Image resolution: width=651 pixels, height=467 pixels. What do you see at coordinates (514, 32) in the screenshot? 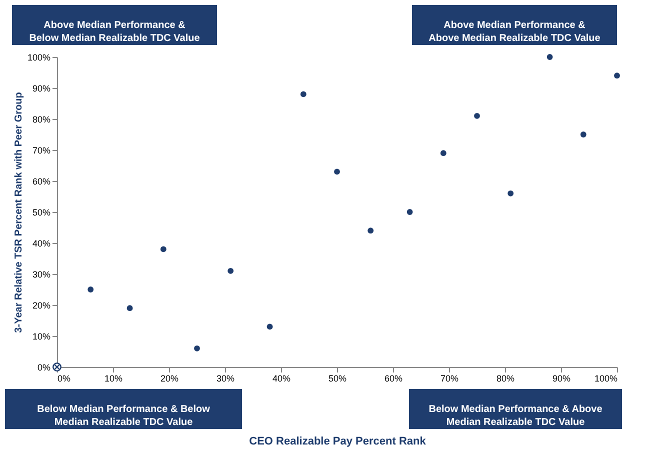
I see `text: Above Median Performance & Above Median Realizable TDC Value` at bounding box center [514, 32].